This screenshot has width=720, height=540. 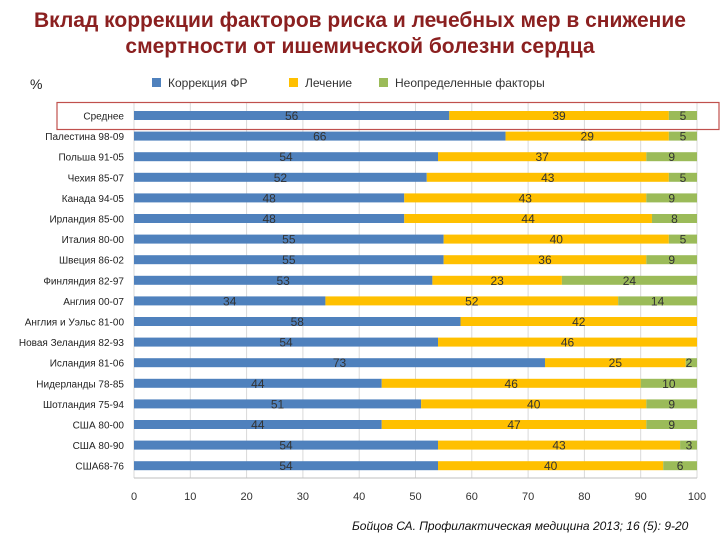 I want to click on unit-label: %, so click(x=36, y=84).